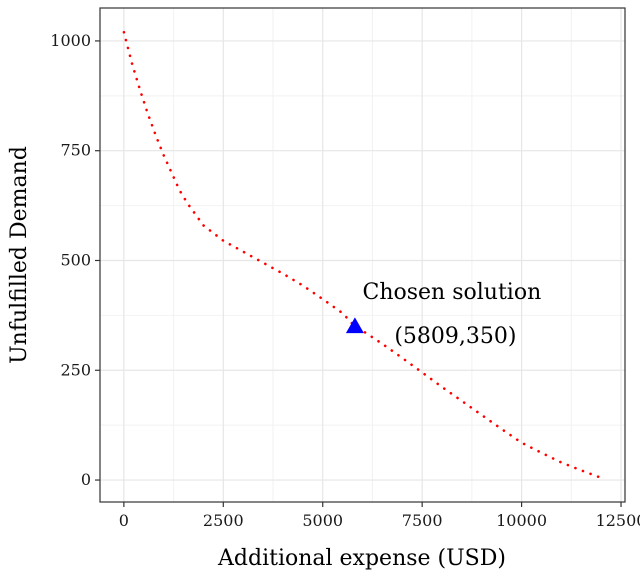  Describe the element at coordinates (223, 520) in the screenshot. I see `x-tick-label: 2500` at that location.